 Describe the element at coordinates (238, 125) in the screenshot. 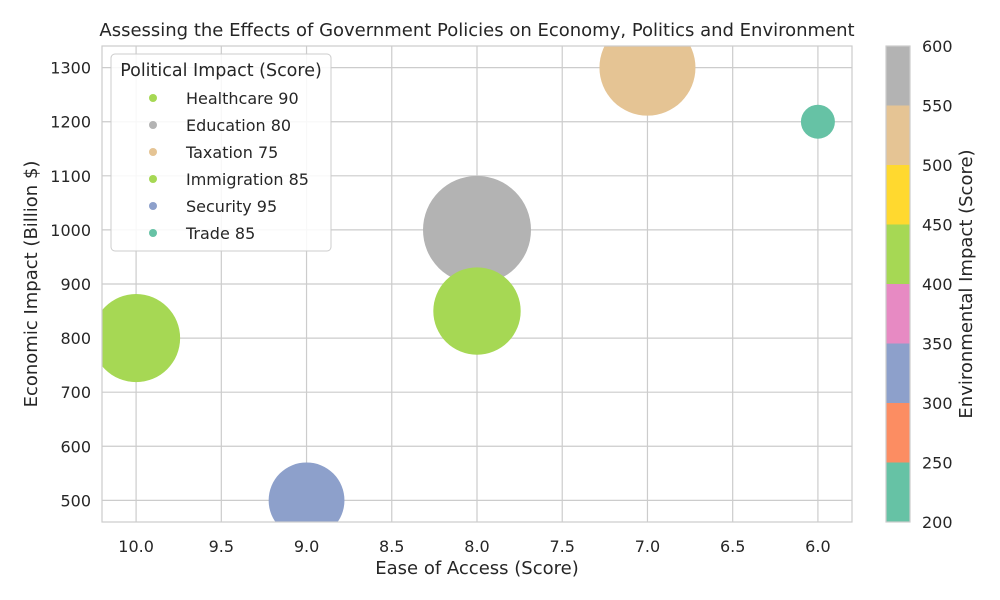

I see `legend-entry: Education 80` at that location.